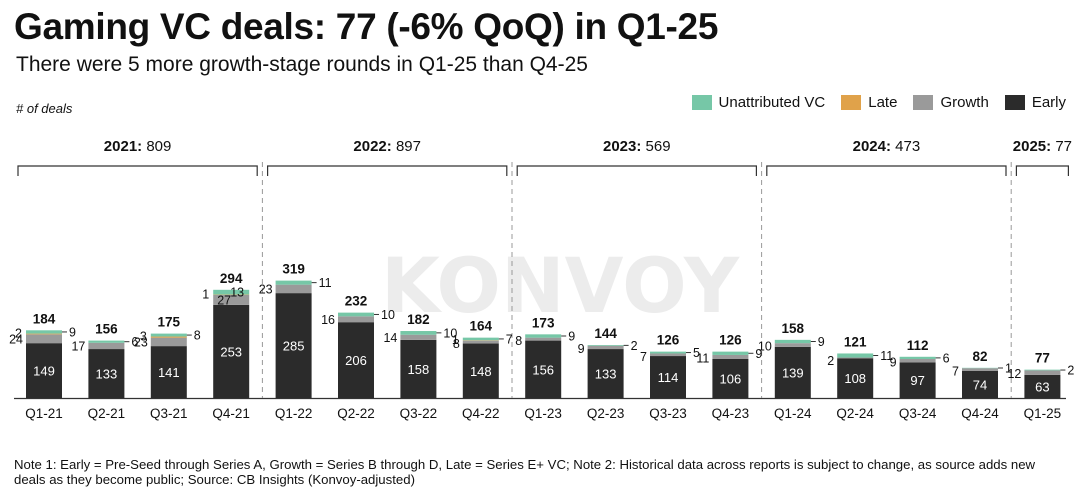 This screenshot has height=487, width=1080. I want to click on data-label-growth: 7, so click(955, 372).